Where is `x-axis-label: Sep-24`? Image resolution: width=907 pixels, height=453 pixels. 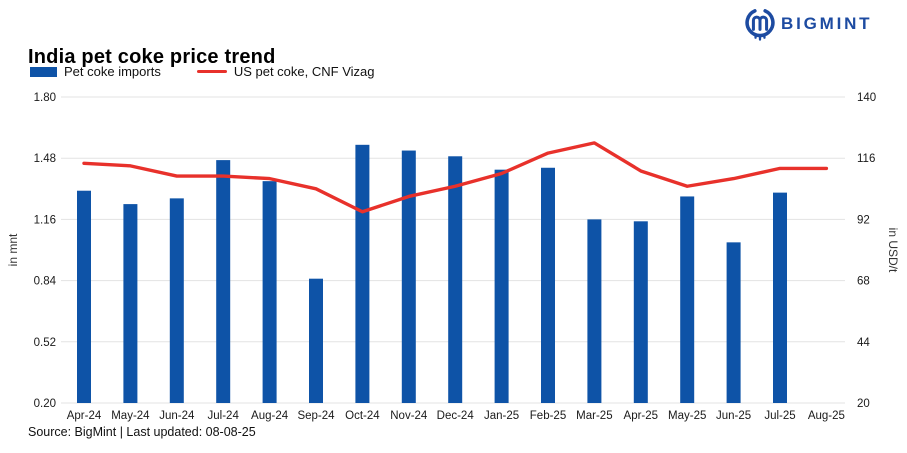 x-axis-label: Sep-24 is located at coordinates (316, 416).